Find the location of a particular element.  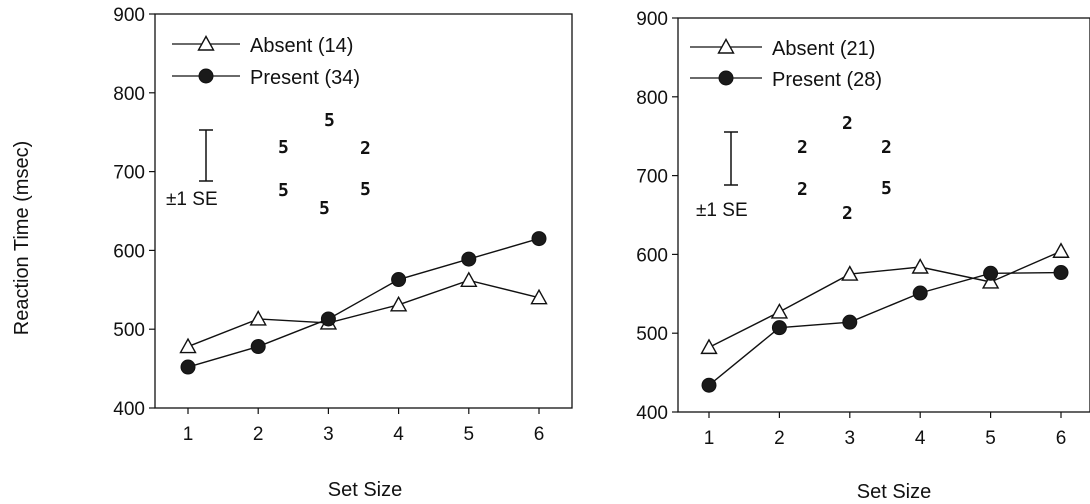

left-y-tick-label: 800 is located at coordinates (129, 94).